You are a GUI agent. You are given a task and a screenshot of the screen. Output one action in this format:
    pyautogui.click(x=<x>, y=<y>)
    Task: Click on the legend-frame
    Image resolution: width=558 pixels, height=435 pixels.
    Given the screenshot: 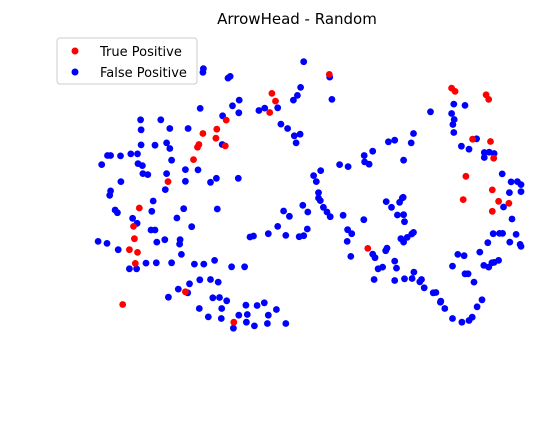 What is the action you would take?
    pyautogui.click(x=127, y=61)
    